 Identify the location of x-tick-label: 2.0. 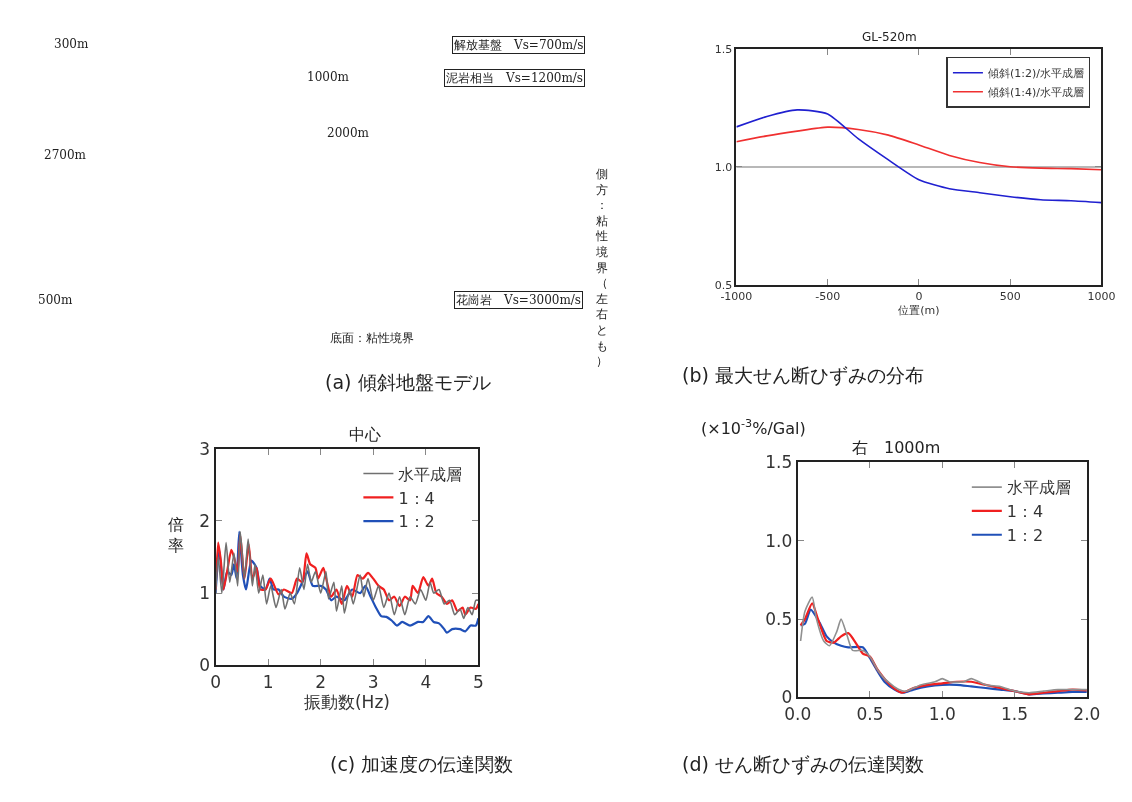
(1087, 713).